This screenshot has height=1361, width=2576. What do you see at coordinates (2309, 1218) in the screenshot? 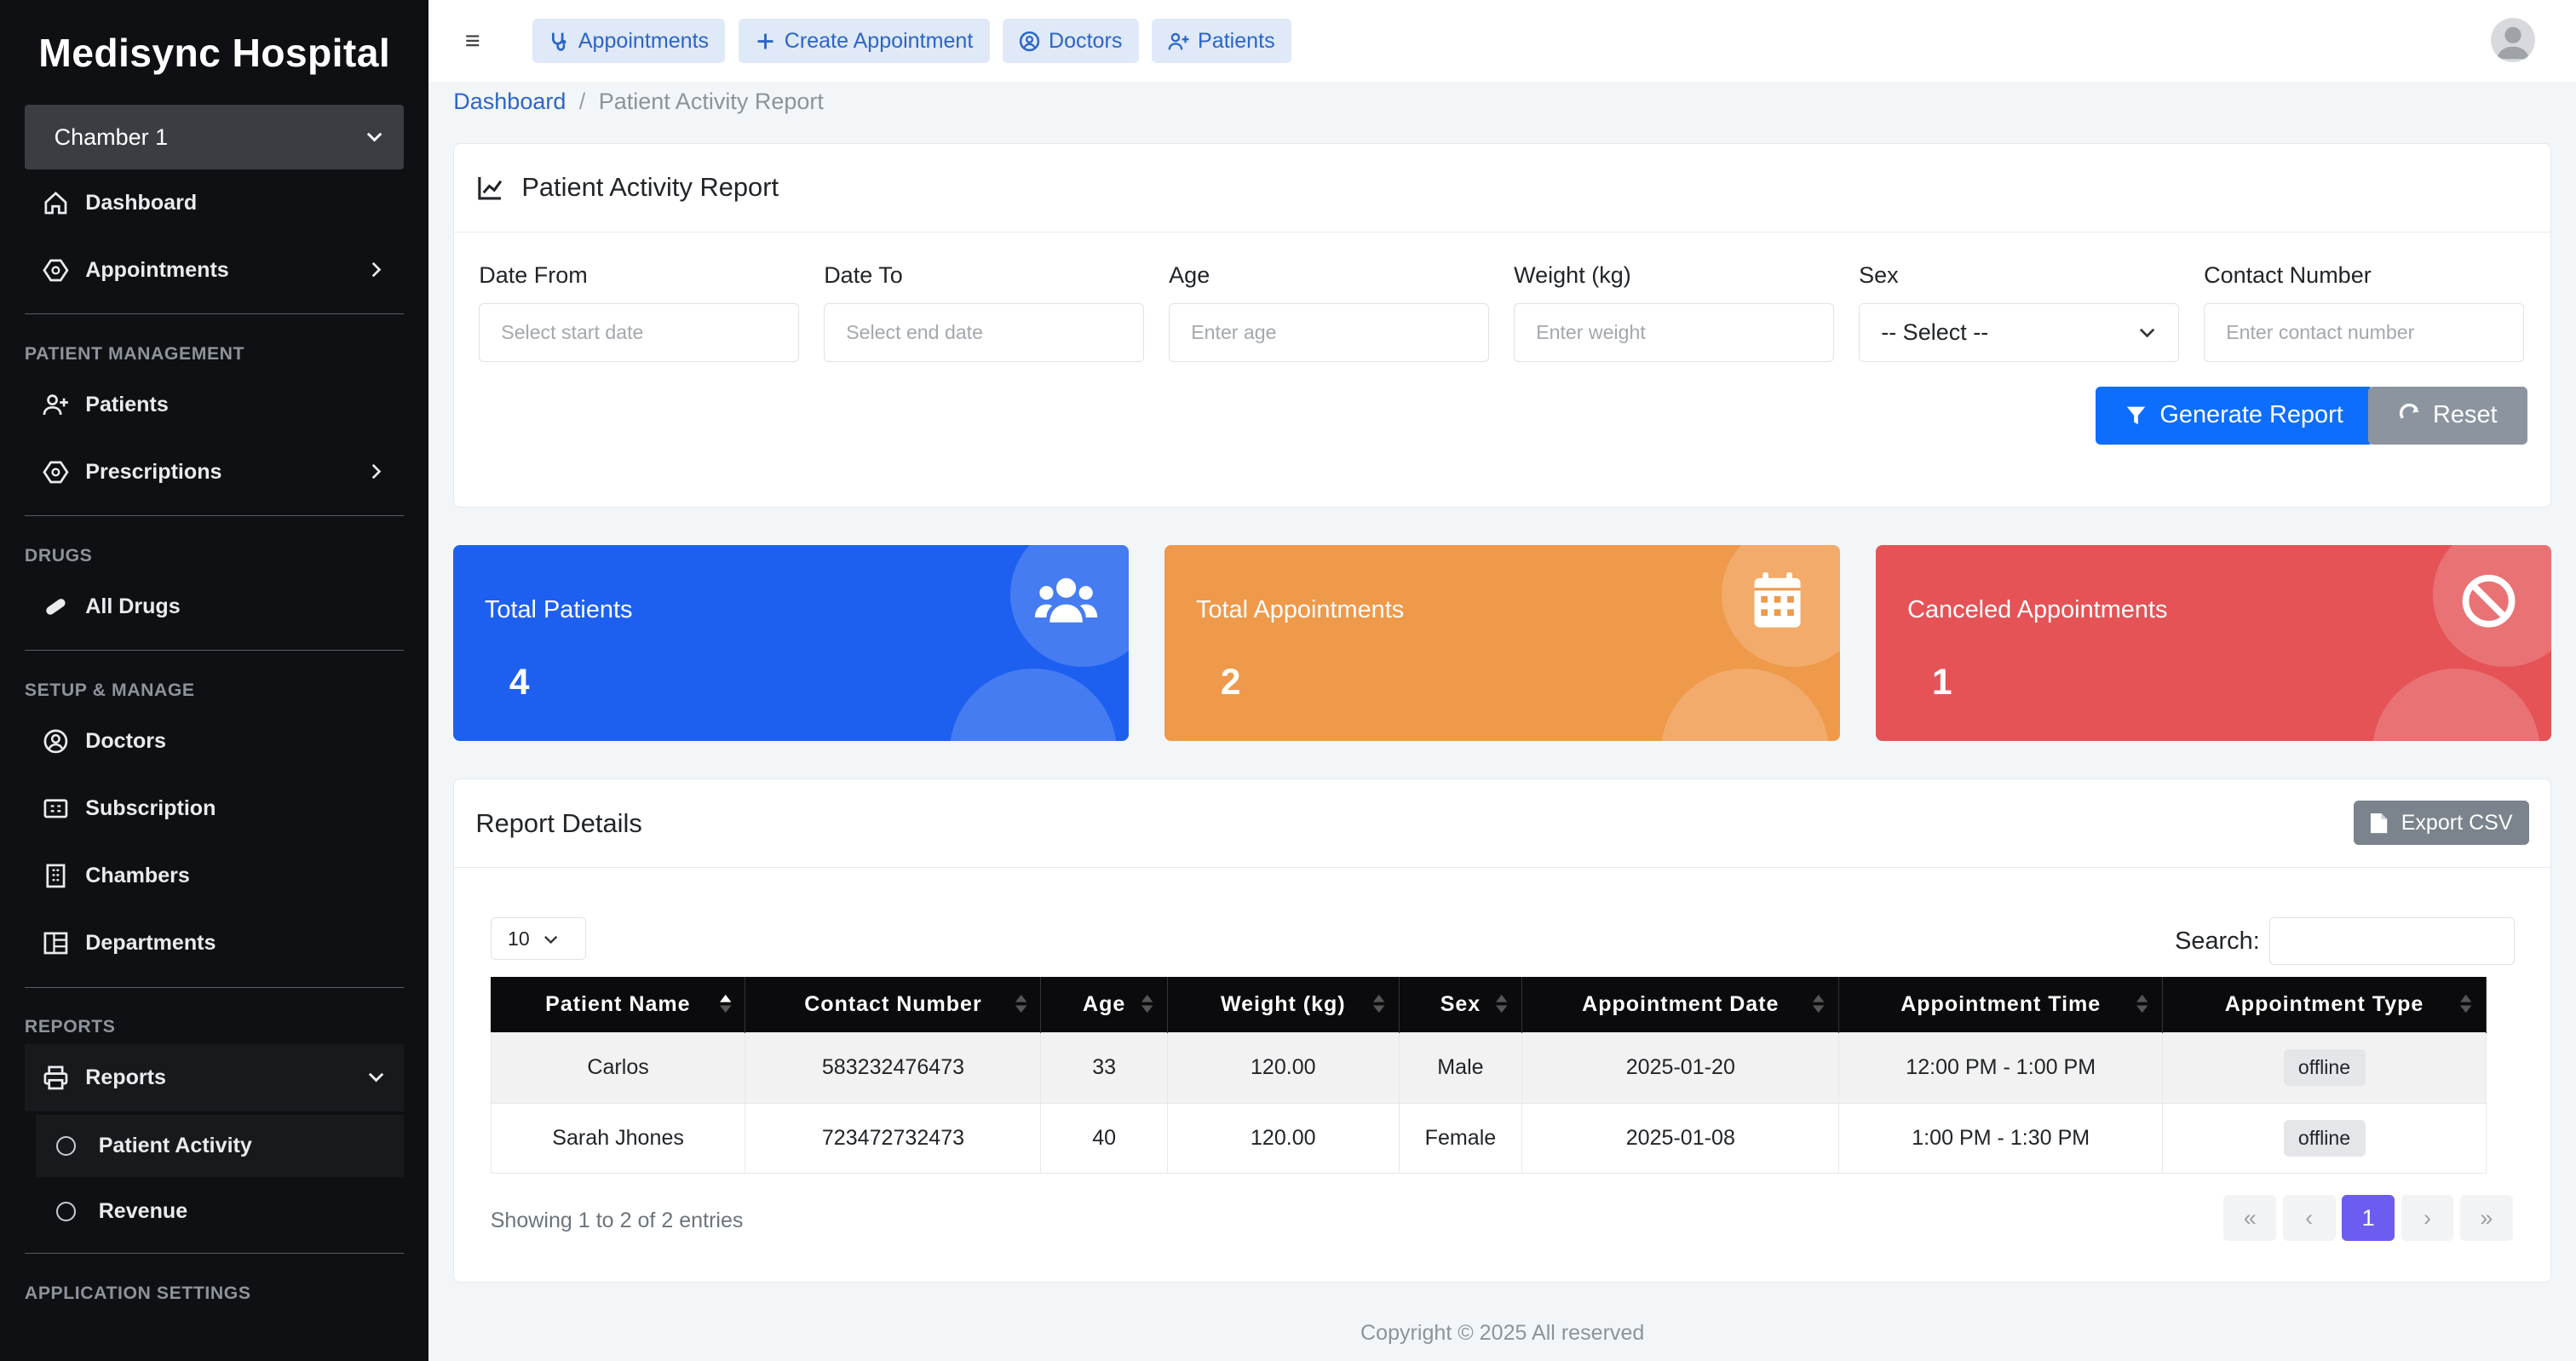
I see `pagination-prev-button: ‹` at bounding box center [2309, 1218].